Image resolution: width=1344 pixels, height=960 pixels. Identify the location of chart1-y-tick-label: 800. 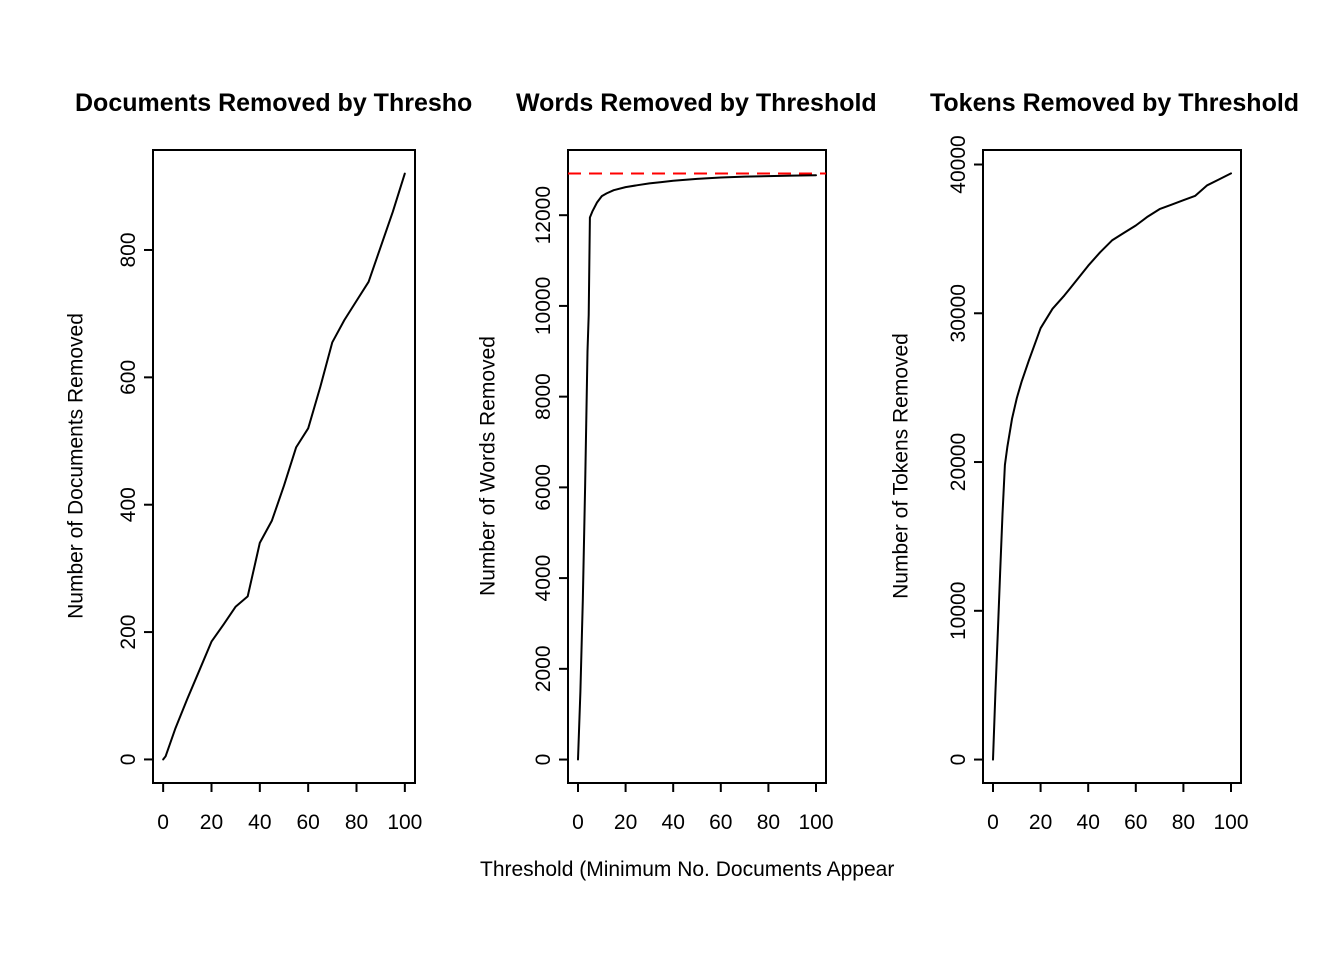
(128, 249).